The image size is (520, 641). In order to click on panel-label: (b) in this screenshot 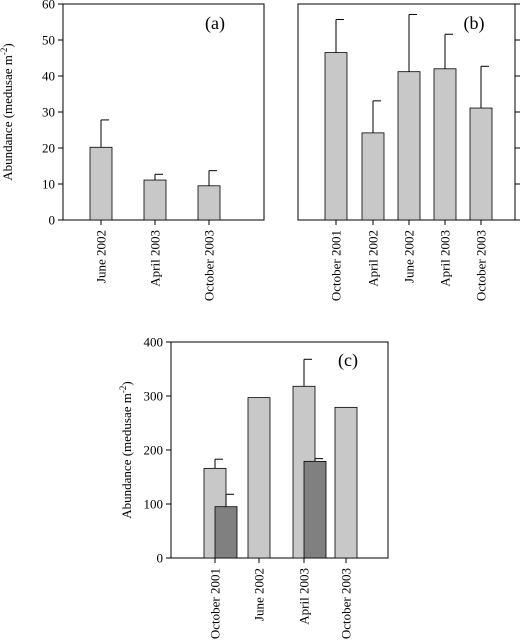, I will do `click(474, 23)`.